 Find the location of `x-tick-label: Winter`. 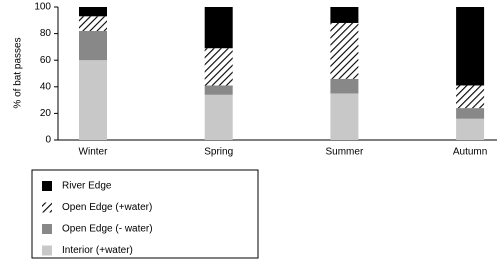

x-tick-label: Winter is located at coordinates (94, 152).